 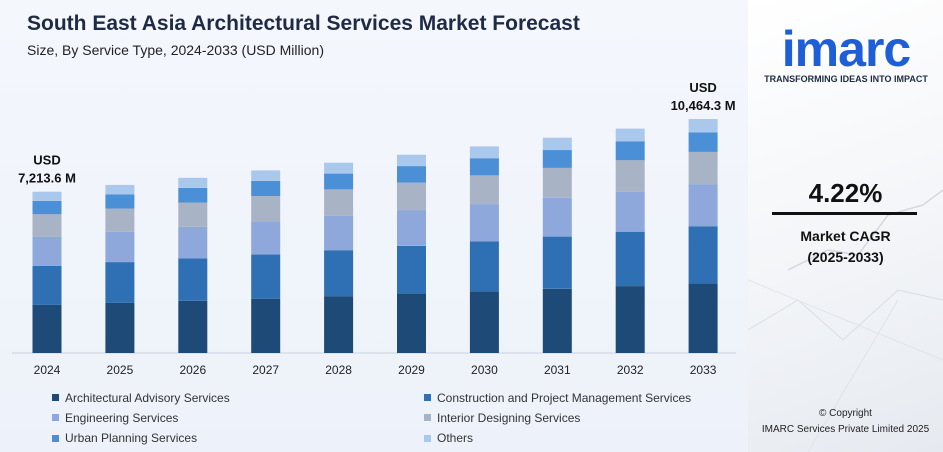 I want to click on cagr-divider, so click(x=844, y=213).